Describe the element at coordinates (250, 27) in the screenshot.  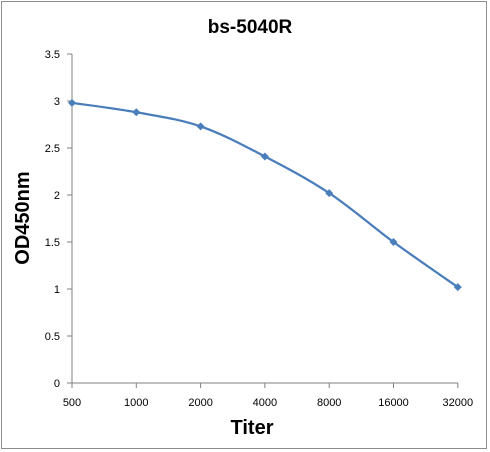
I see `chart-title: bs-5040R` at that location.